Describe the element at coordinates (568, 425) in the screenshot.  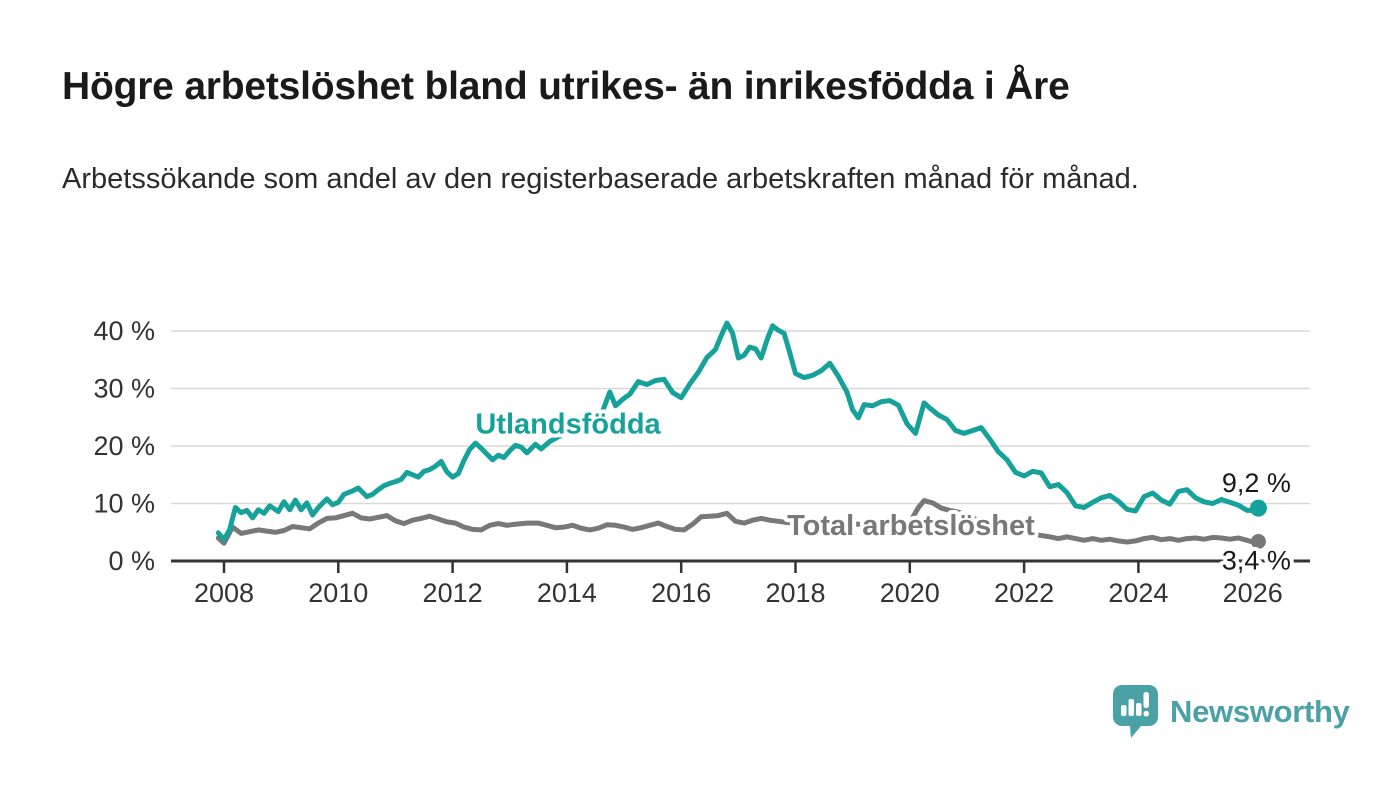
I see `series-label: Utlandsfödda` at that location.